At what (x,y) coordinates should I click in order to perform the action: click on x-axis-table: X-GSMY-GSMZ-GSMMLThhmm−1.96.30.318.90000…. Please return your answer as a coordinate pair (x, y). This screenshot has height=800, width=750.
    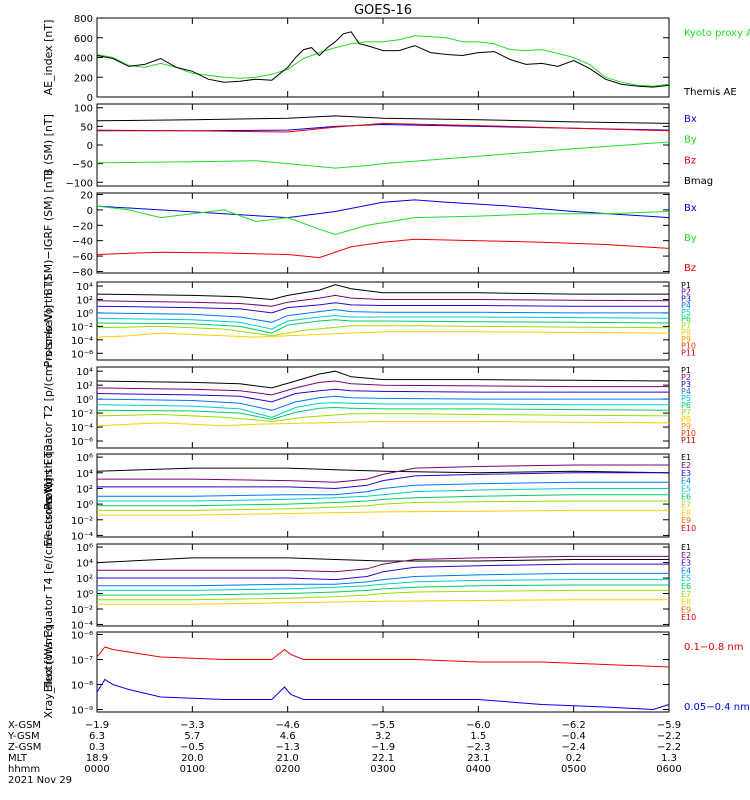
    Looking at the image, I should click on (344, 753).